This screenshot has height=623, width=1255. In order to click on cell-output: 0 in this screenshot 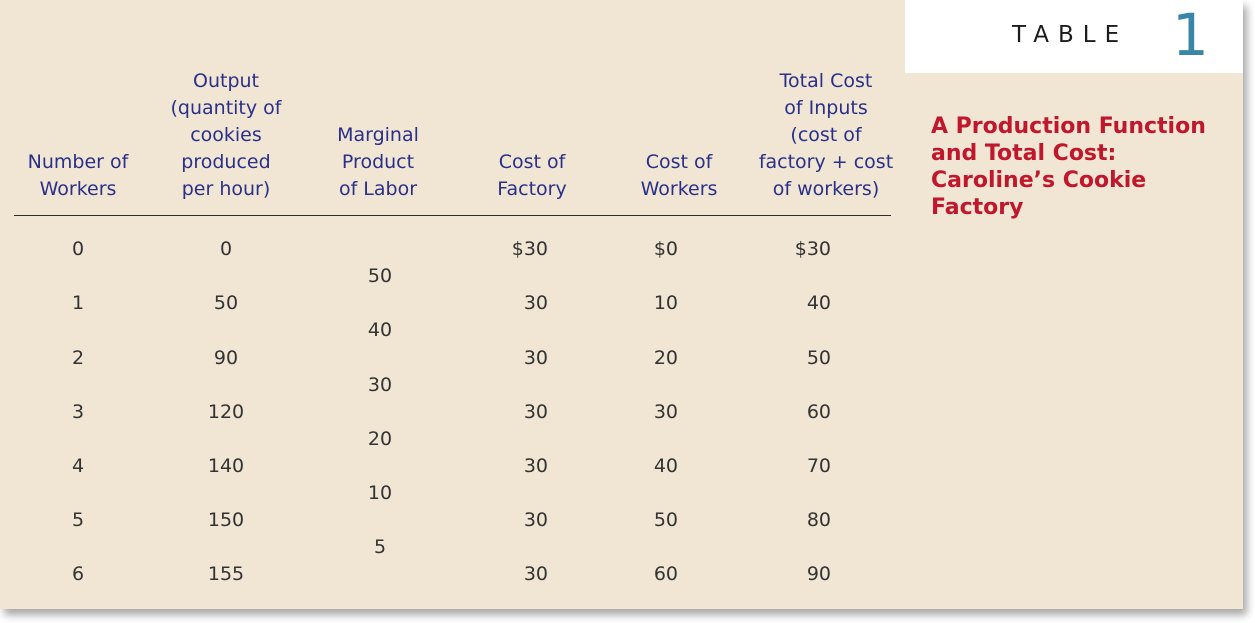, I will do `click(226, 249)`.